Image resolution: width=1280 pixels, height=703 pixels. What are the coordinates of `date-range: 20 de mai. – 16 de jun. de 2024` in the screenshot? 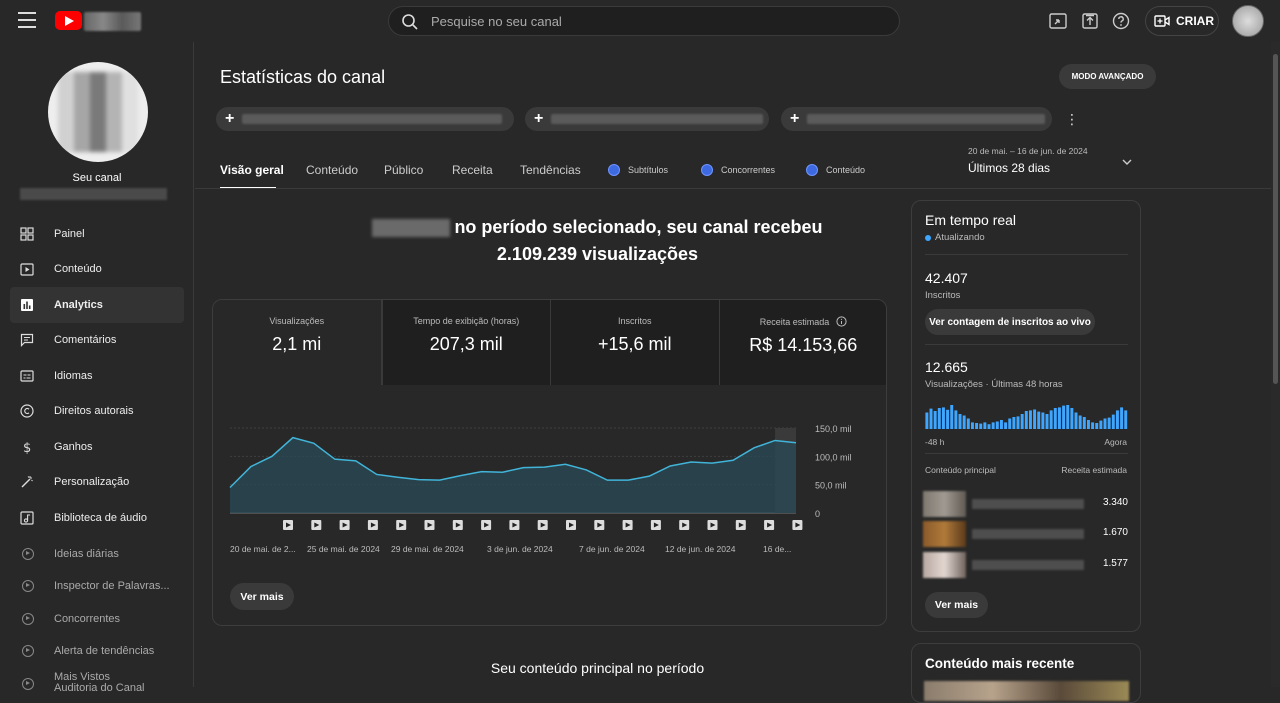 It's located at (1028, 151).